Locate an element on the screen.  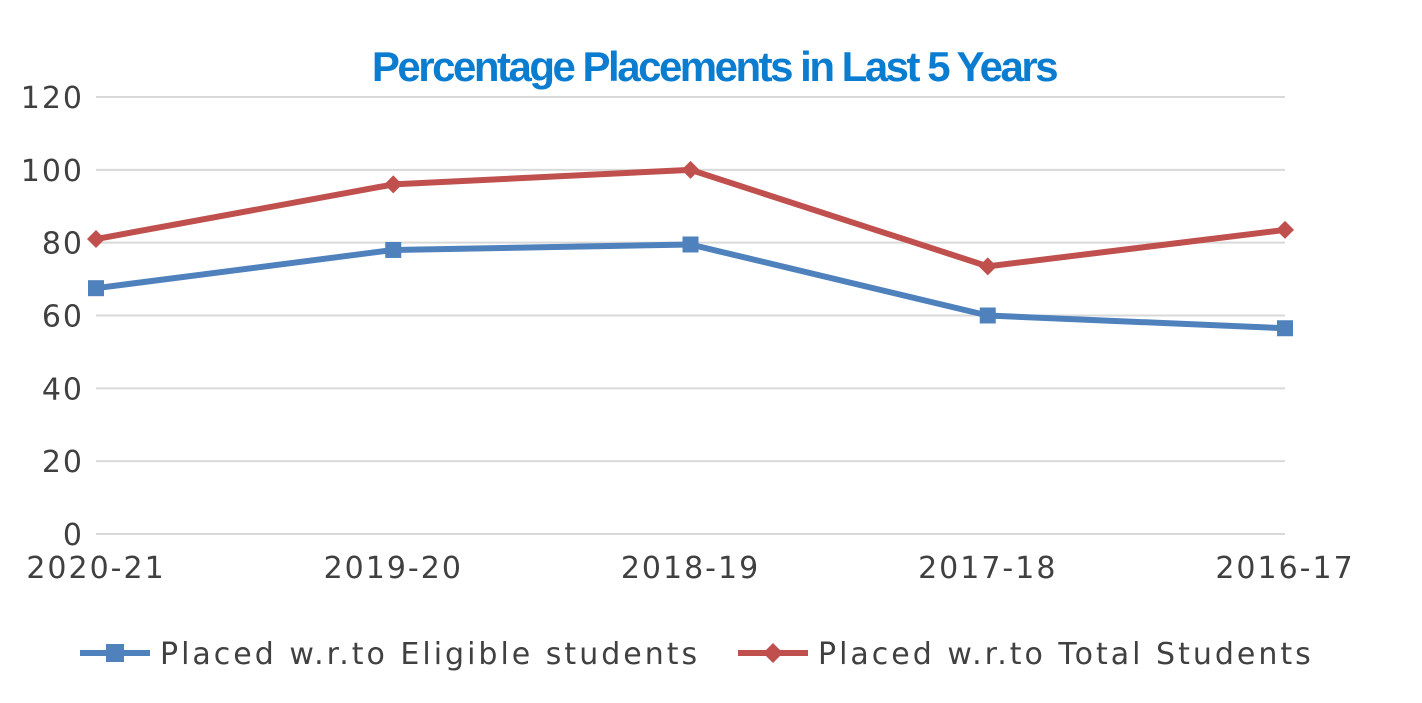
y-tick-label: 80 is located at coordinates (63, 244).